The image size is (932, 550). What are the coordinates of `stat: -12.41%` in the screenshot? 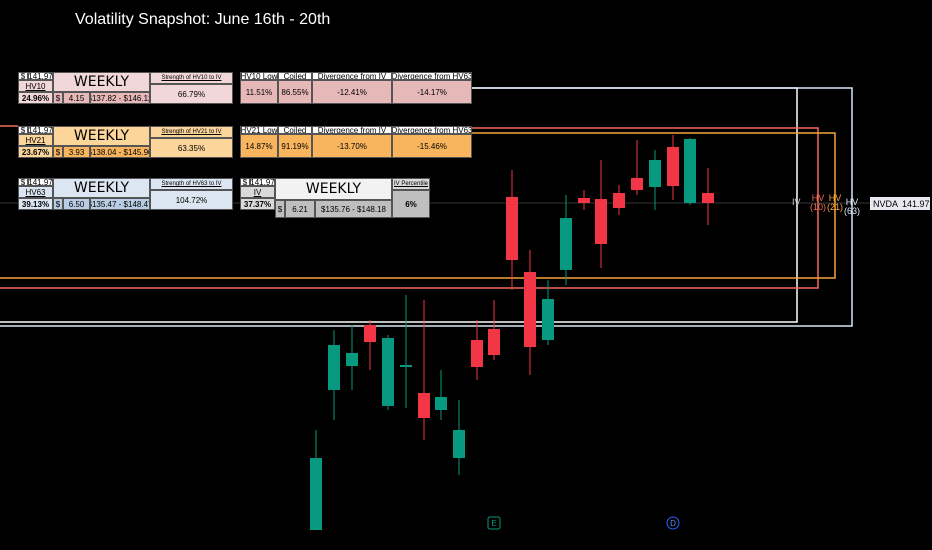 It's located at (352, 92).